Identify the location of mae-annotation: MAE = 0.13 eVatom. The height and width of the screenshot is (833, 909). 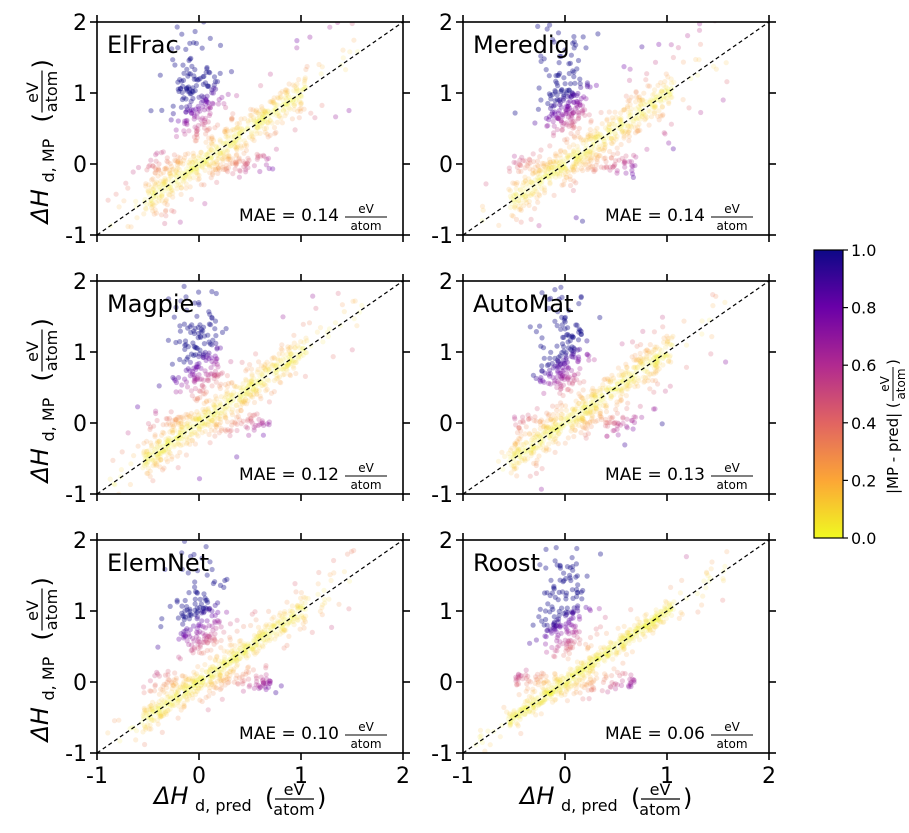
(679, 476).